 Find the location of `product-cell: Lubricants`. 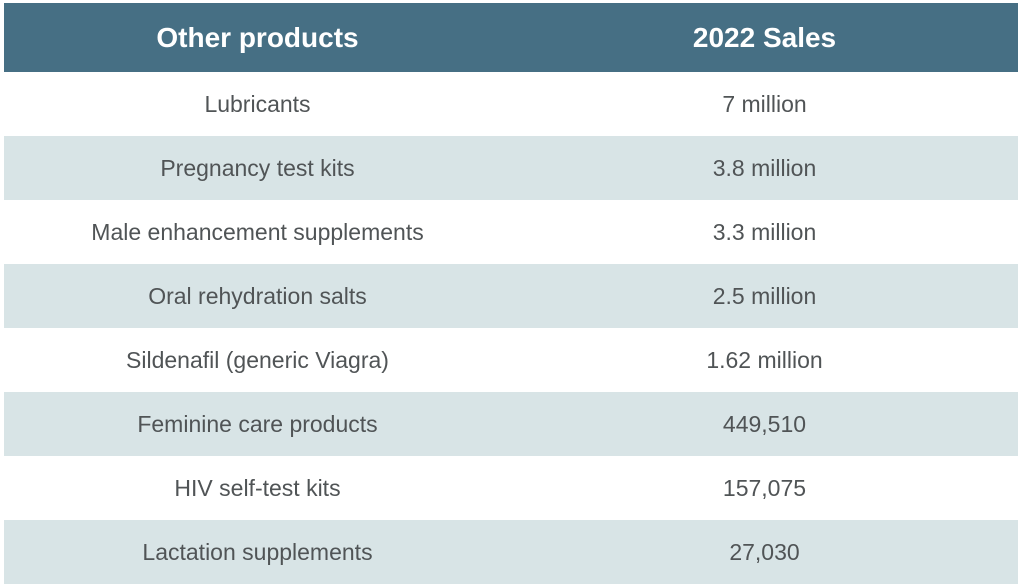

product-cell: Lubricants is located at coordinates (257, 103).